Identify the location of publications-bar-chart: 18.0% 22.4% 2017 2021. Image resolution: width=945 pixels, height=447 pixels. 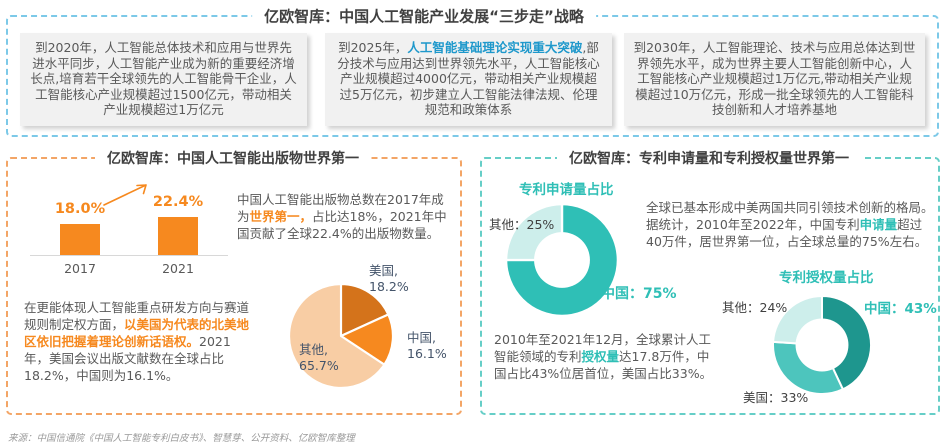
(129, 229).